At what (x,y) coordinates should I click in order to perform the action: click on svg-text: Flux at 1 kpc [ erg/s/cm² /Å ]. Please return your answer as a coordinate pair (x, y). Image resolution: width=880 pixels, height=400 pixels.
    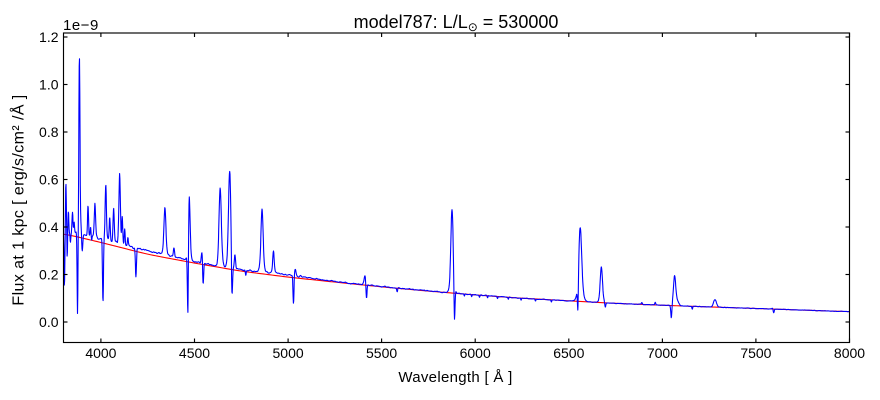
    Looking at the image, I should click on (18, 199).